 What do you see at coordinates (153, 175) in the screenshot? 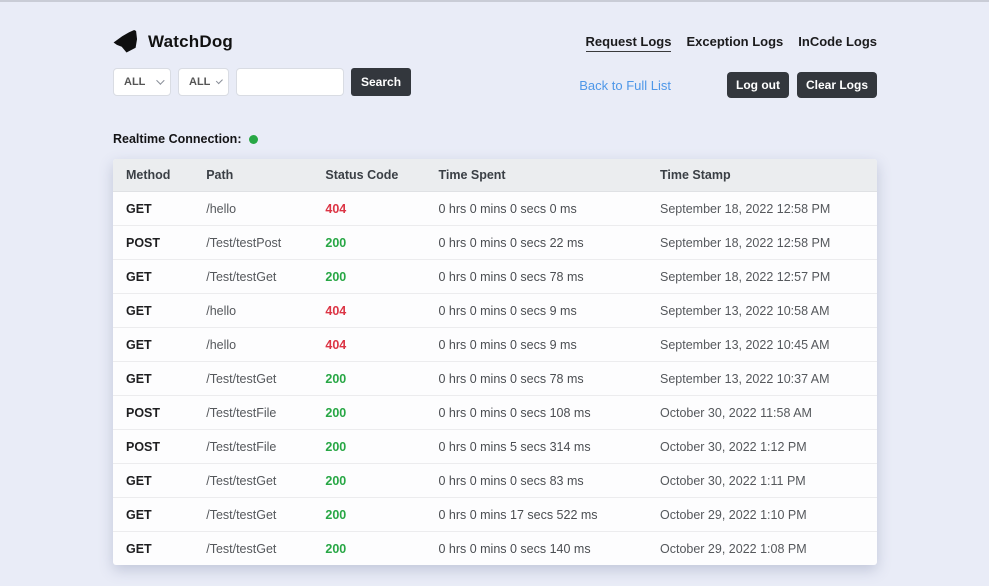
I see `header-method: Method` at bounding box center [153, 175].